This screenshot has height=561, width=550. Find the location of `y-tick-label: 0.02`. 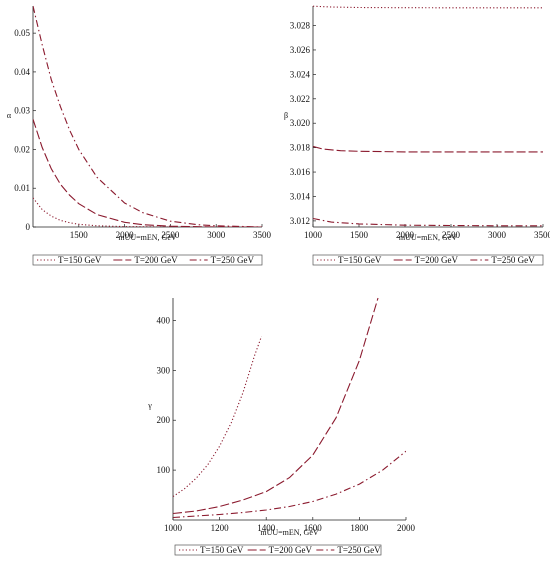

y-tick-label: 0.02 is located at coordinates (22, 149).